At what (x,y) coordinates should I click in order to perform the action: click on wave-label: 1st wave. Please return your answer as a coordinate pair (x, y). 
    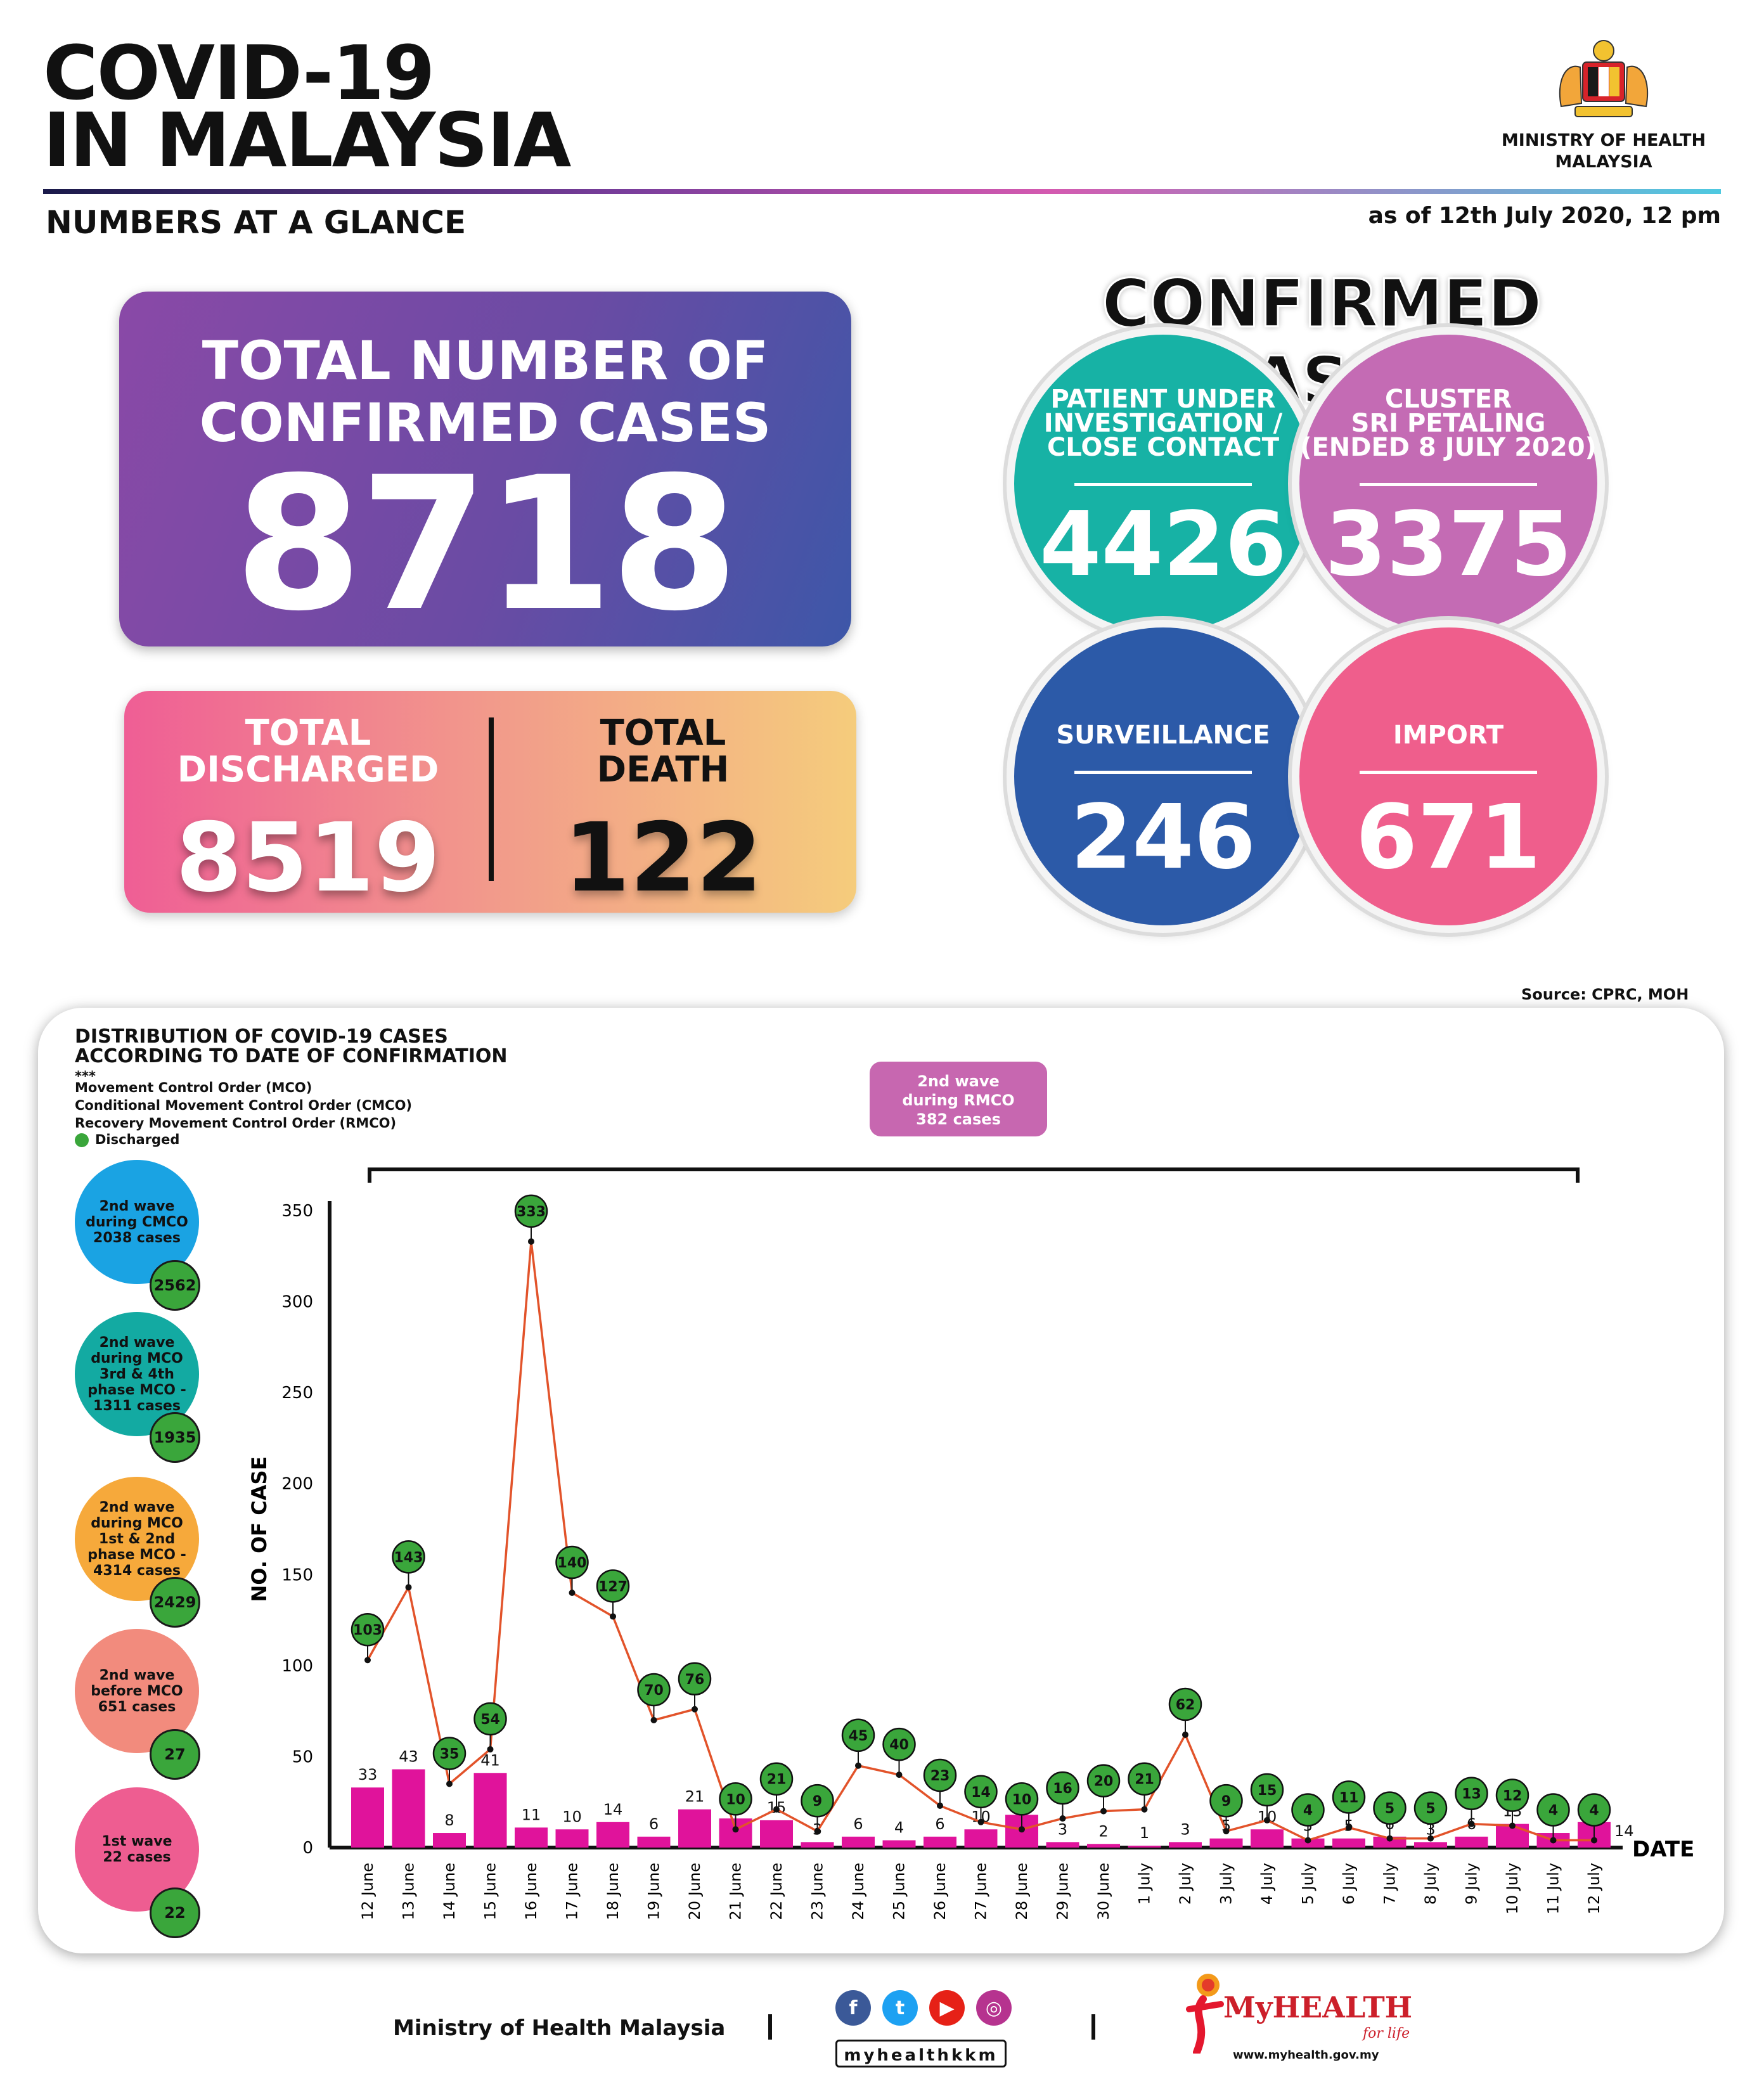
    Looking at the image, I should click on (136, 1841).